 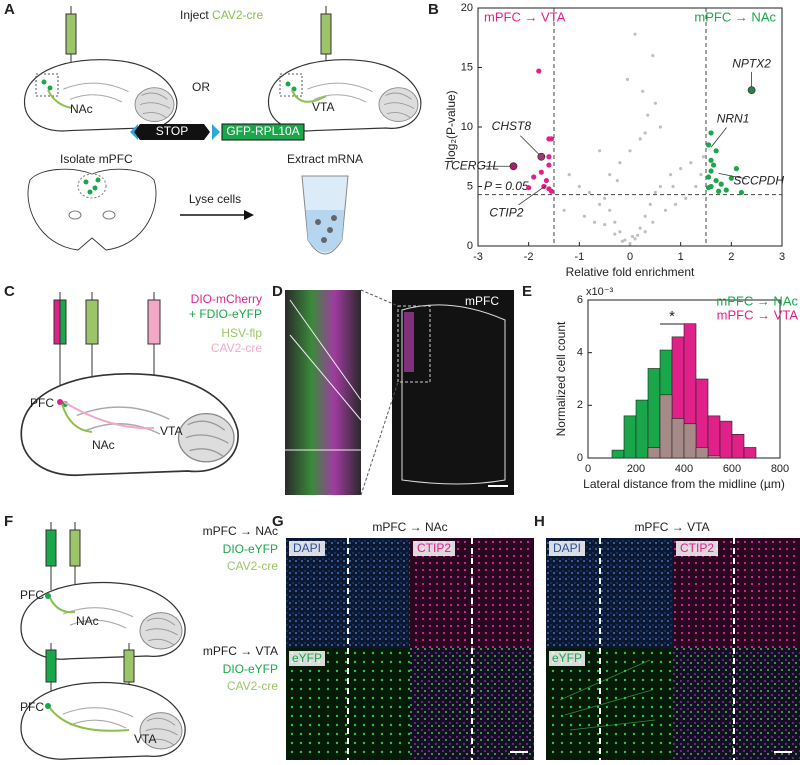 I want to click on nac-label: NAc, so click(x=103, y=445).